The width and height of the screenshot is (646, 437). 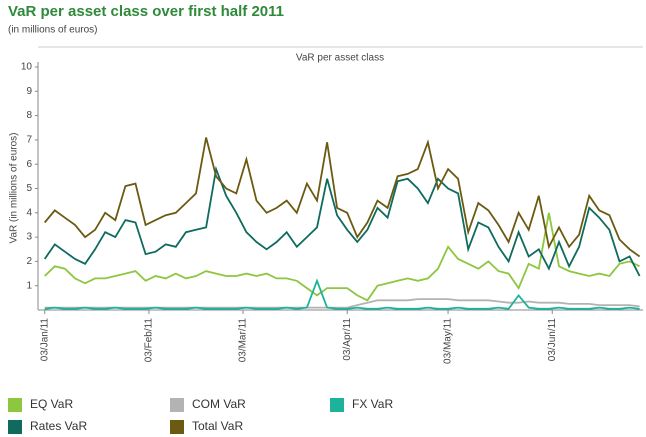 I want to click on legend-label: EQ VaR, so click(x=51, y=404).